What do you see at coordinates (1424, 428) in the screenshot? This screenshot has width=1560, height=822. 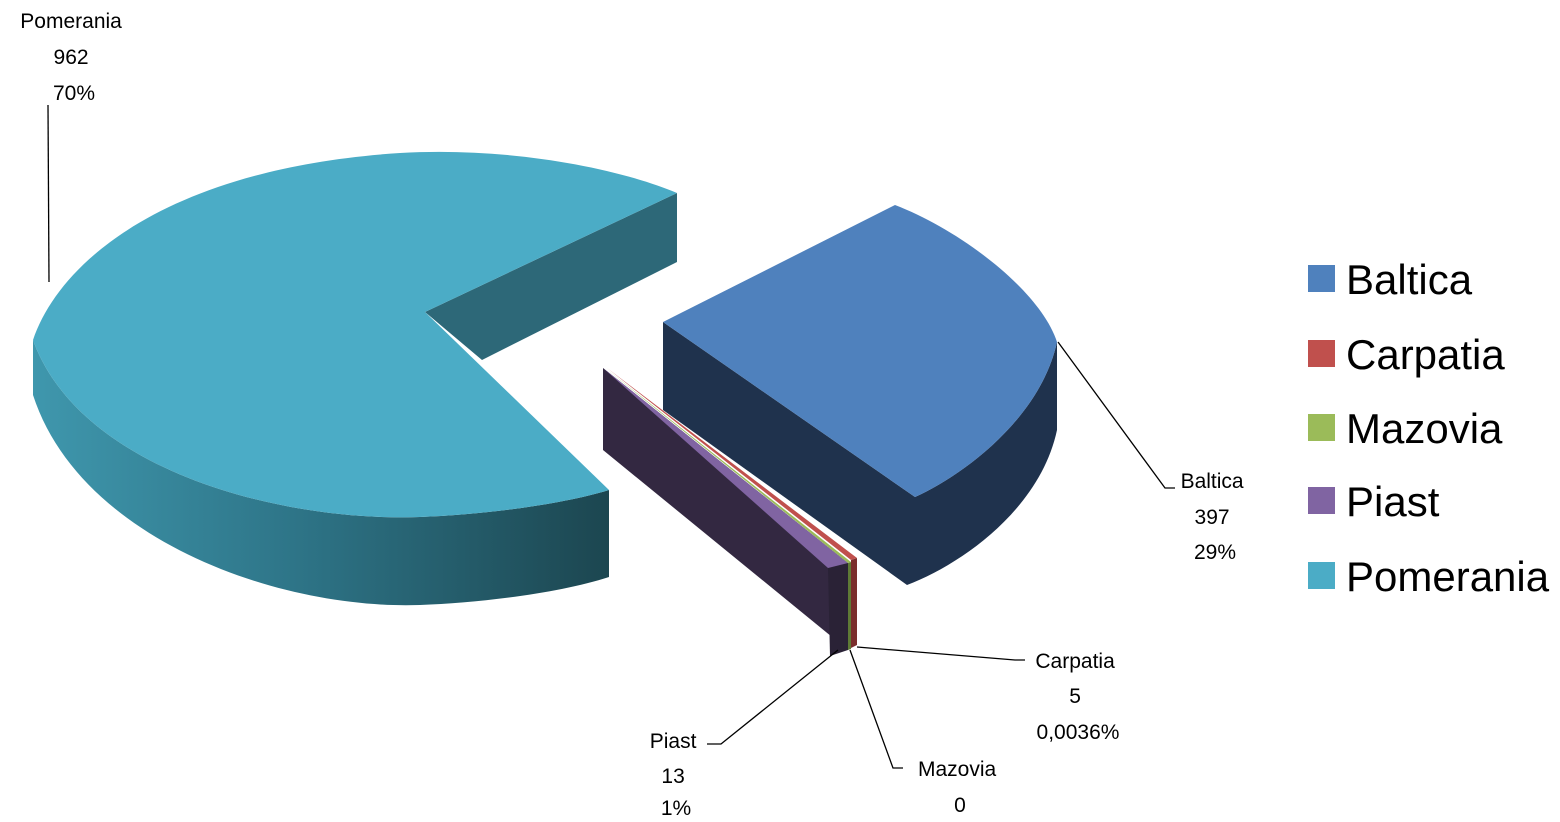 I see `legend-label-mazovia: Mazovia` at bounding box center [1424, 428].